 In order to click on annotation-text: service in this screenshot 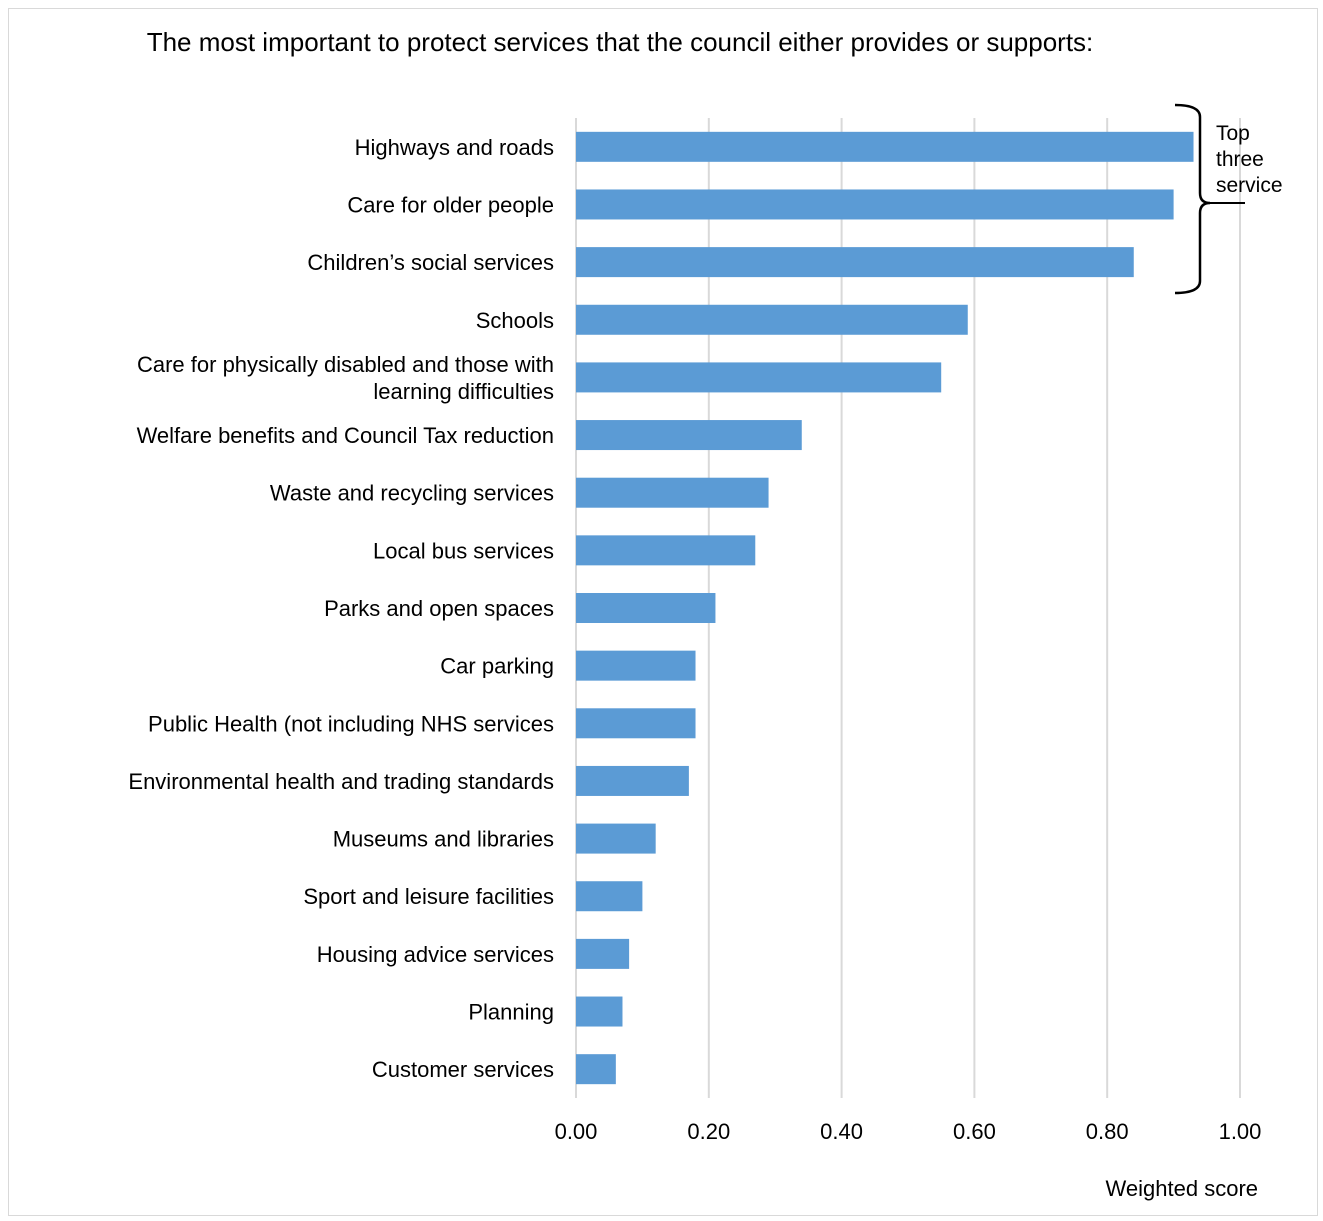, I will do `click(1249, 185)`.